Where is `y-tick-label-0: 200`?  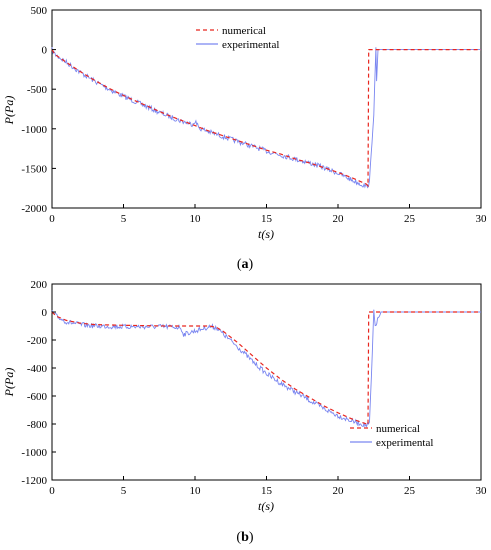 y-tick-label-0: 200 is located at coordinates (39, 285).